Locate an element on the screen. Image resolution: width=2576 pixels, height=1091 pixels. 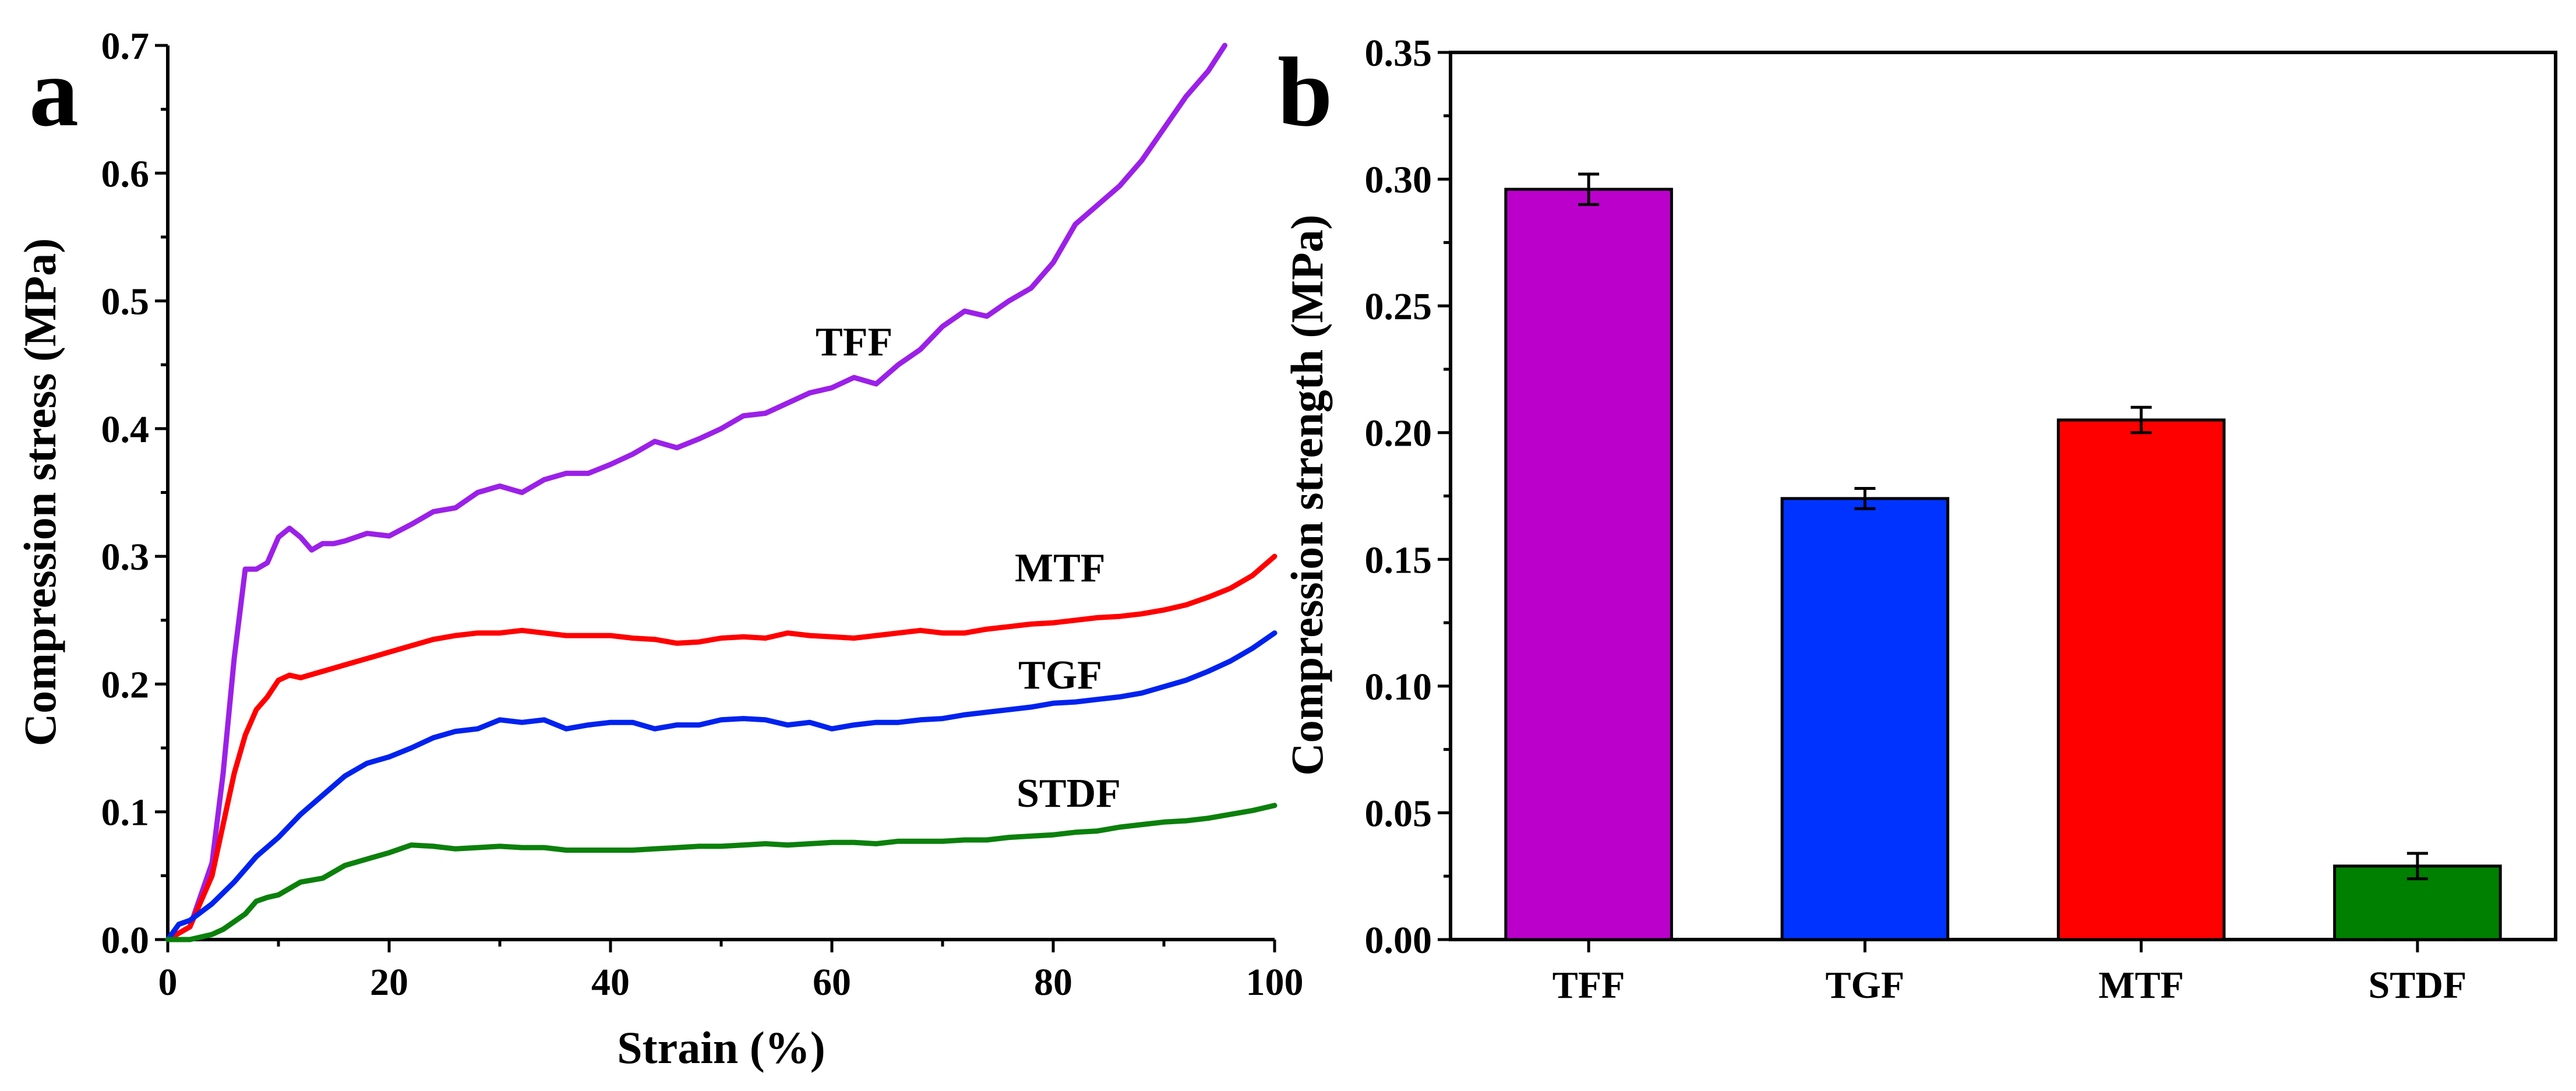
panel-a-x-tick-label: 40 is located at coordinates (611, 982).